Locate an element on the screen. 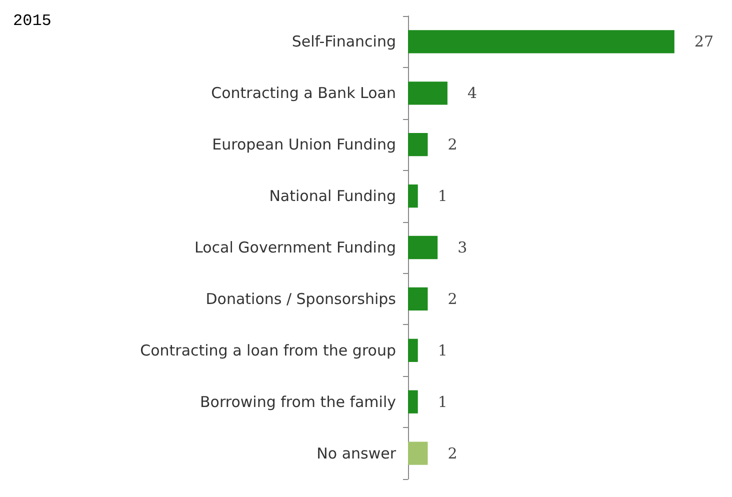  y-tick-label: National Funding is located at coordinates (332, 196).